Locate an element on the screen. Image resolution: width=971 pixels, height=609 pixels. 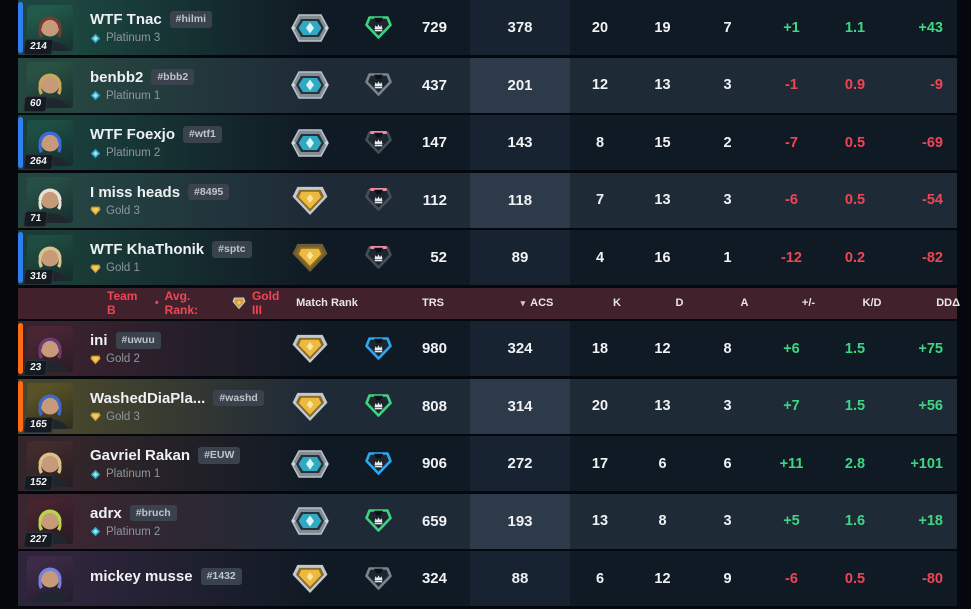
gold-rank-icon is located at coordinates (310, 579).